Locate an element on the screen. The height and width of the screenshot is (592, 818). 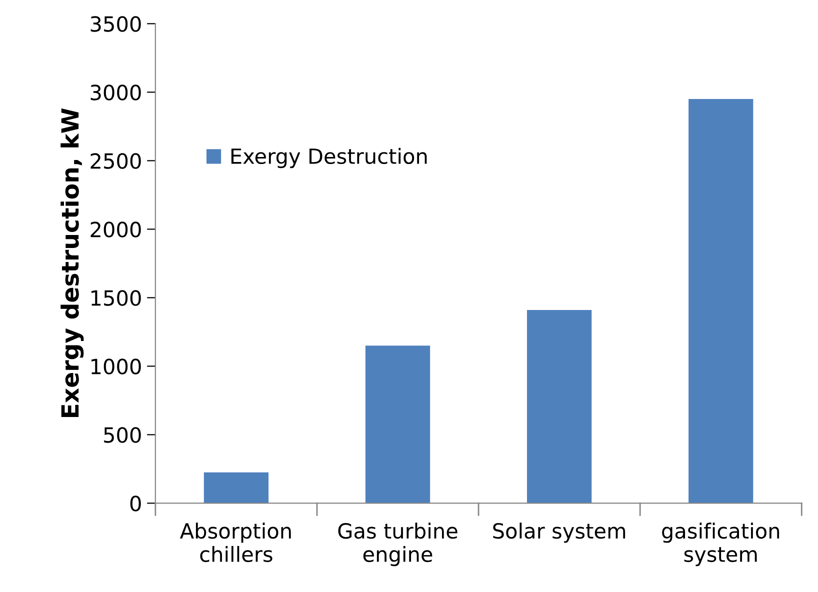
x-tick-label: Solar system is located at coordinates (559, 532).